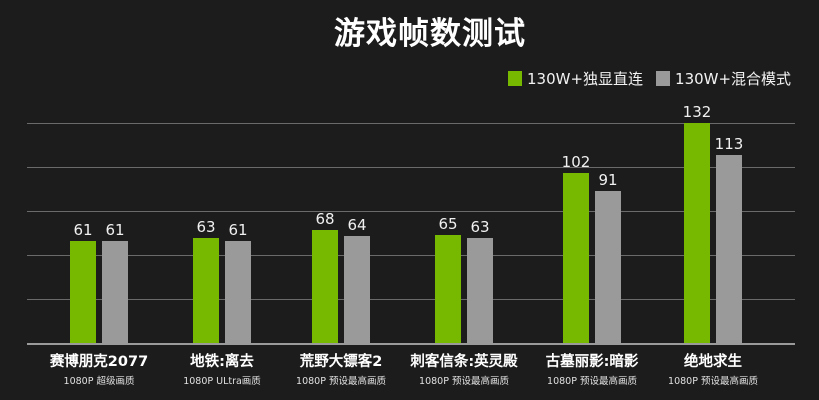  What do you see at coordinates (325, 219) in the screenshot?
I see `bar-value-label: 68` at bounding box center [325, 219].